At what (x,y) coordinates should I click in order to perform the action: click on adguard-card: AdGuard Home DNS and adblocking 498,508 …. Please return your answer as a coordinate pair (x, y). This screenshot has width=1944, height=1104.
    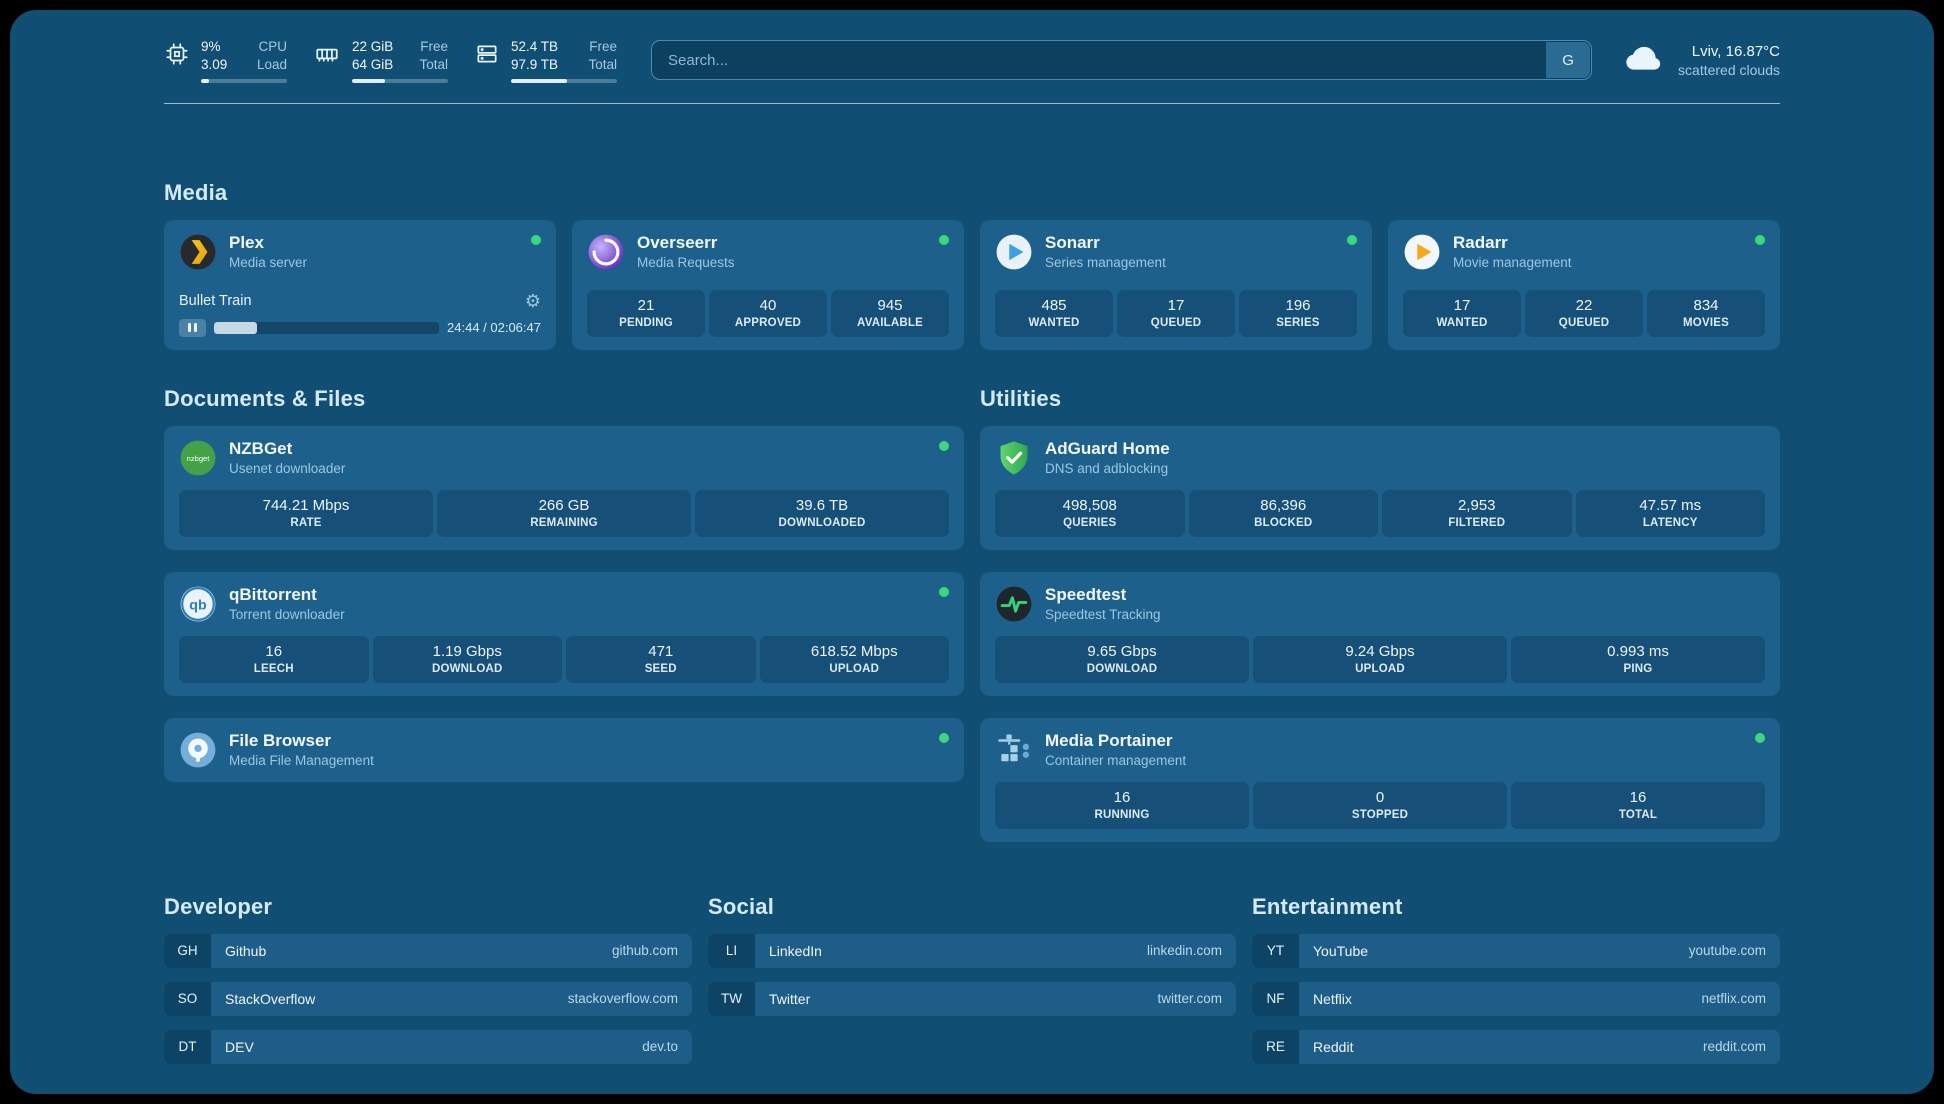
    Looking at the image, I should click on (1380, 487).